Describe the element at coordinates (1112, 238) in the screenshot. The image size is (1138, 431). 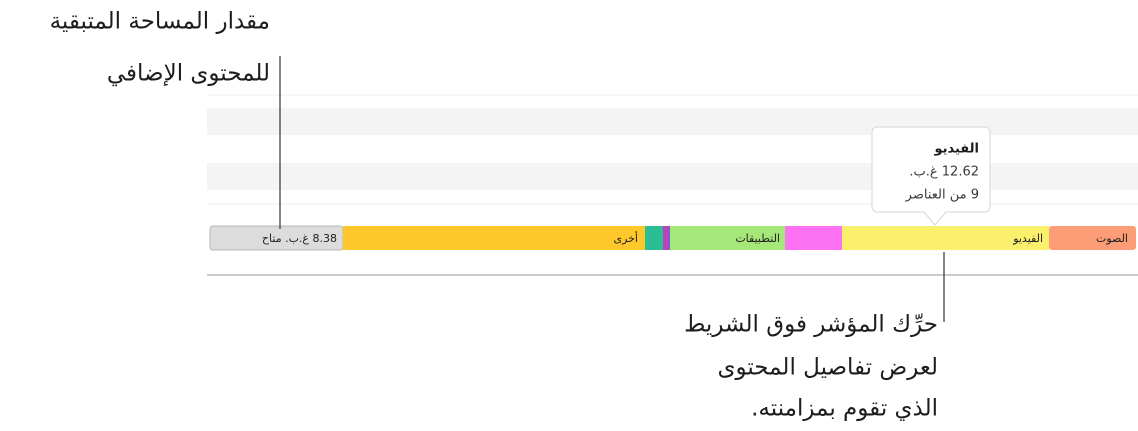
I see `segment-label: الصوت` at that location.